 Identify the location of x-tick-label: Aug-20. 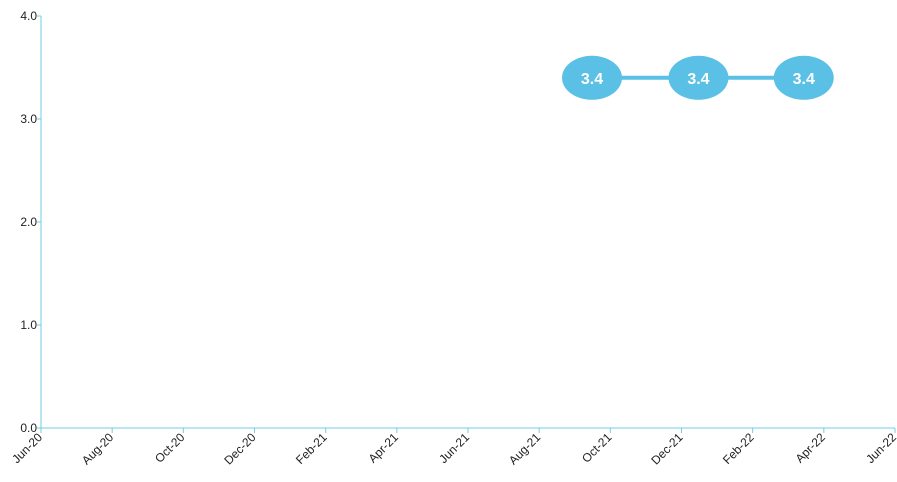
(97, 448).